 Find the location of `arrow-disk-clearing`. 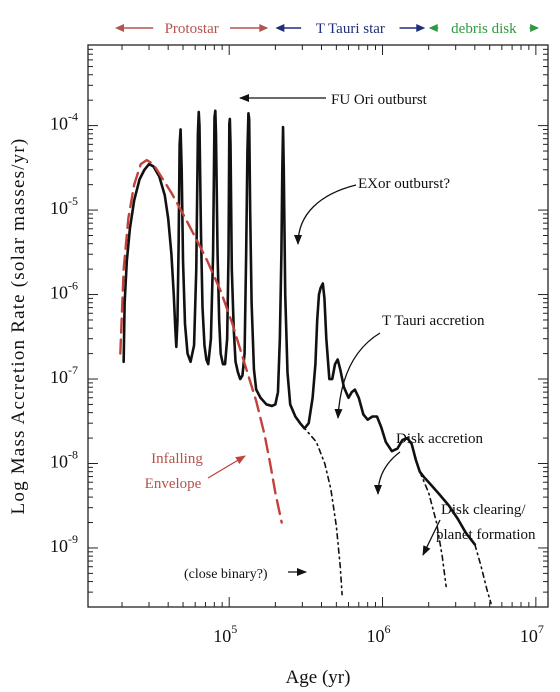

arrow-disk-clearing is located at coordinates (431, 537).